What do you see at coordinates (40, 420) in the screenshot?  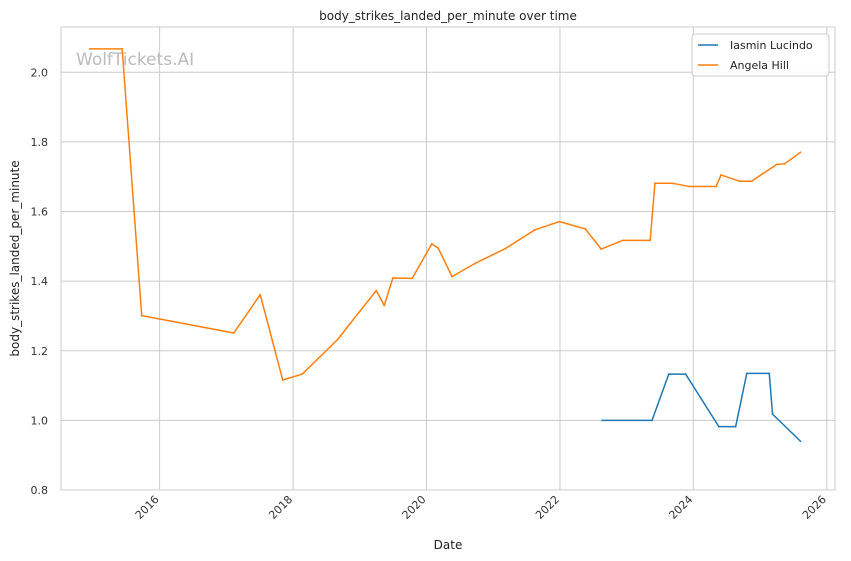 I see `y-tick-label: 1.0` at bounding box center [40, 420].